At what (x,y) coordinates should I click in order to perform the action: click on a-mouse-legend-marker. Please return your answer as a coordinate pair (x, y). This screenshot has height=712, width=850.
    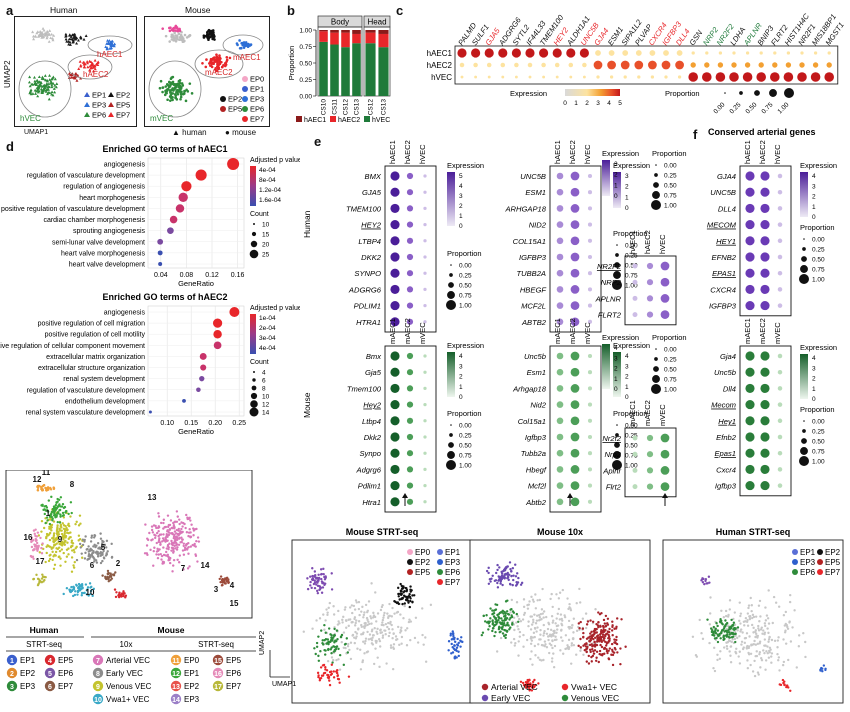
    Looking at the image, I should click on (223, 109).